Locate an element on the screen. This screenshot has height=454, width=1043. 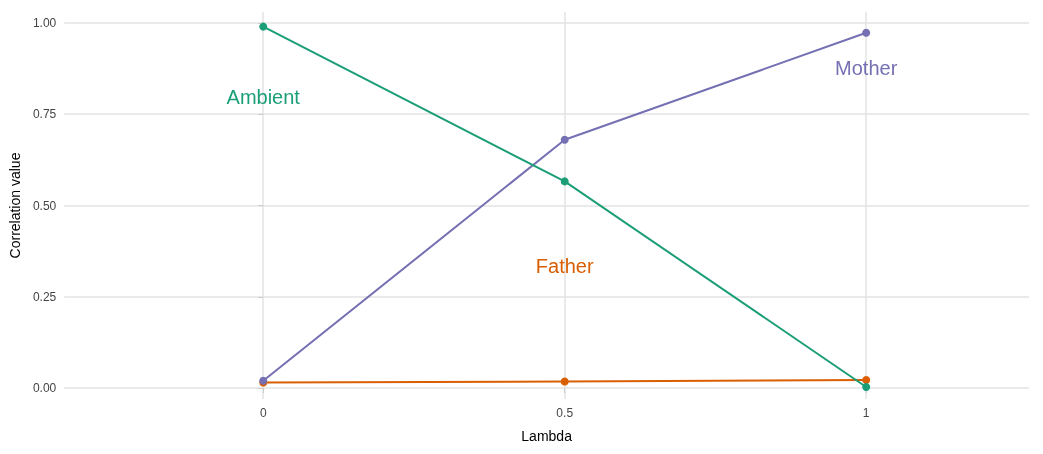
text: Father is located at coordinates (564, 266).